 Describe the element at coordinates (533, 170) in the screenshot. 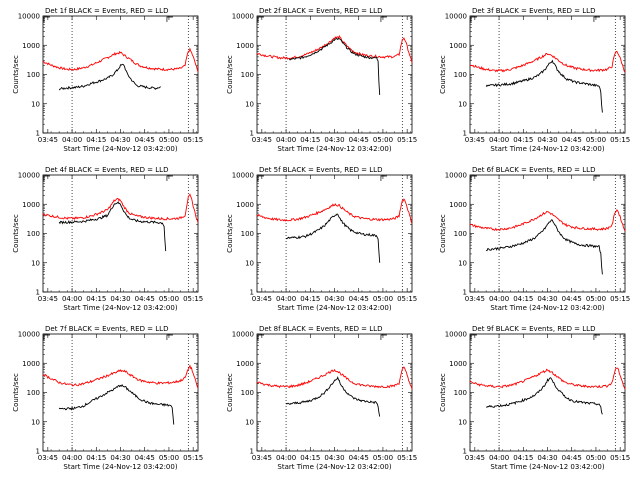

I see `panel-title: Det 6f BLACK = Events, RED = LLD` at that location.